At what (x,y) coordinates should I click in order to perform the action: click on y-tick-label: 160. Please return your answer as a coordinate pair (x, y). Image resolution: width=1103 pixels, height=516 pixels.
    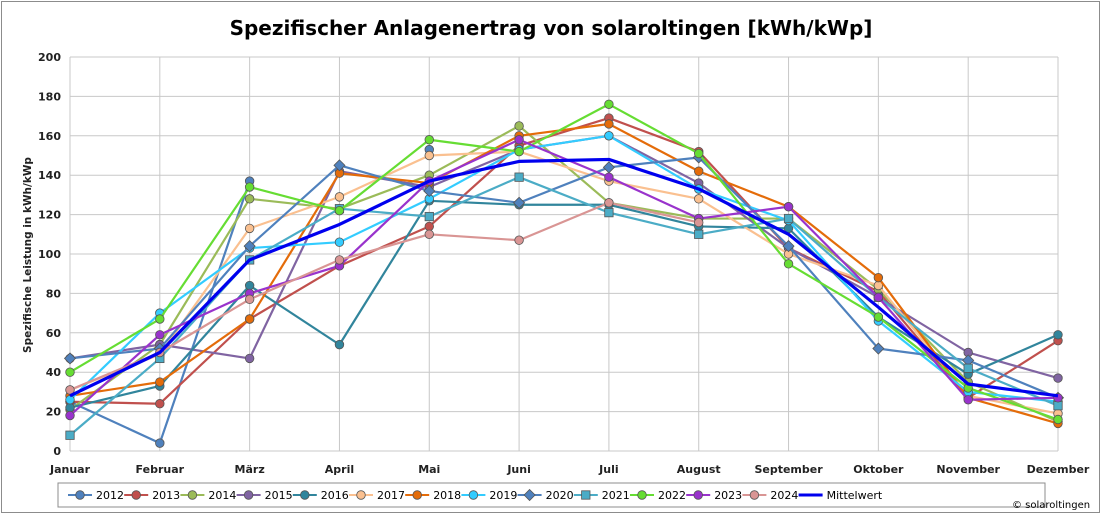
    Looking at the image, I should click on (49, 136).